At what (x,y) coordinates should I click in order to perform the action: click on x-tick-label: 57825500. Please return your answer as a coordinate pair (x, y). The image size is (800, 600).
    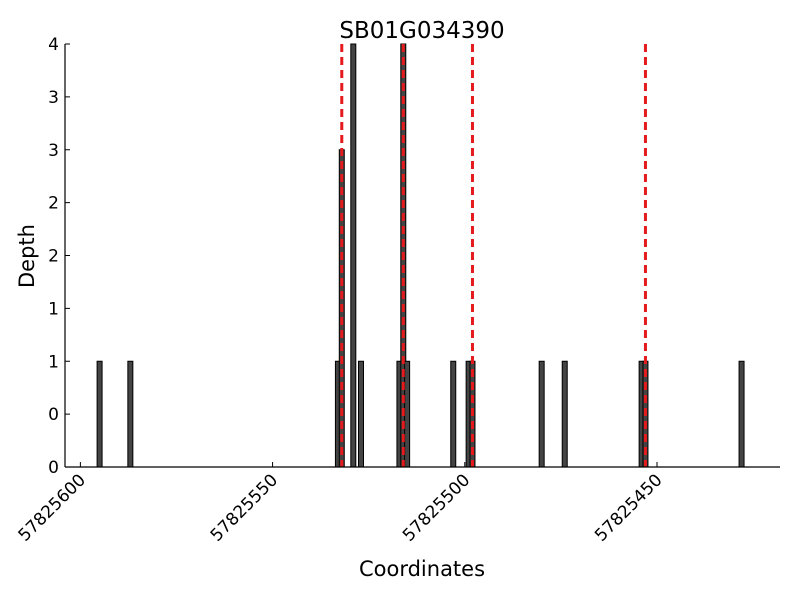
    Looking at the image, I should click on (436, 507).